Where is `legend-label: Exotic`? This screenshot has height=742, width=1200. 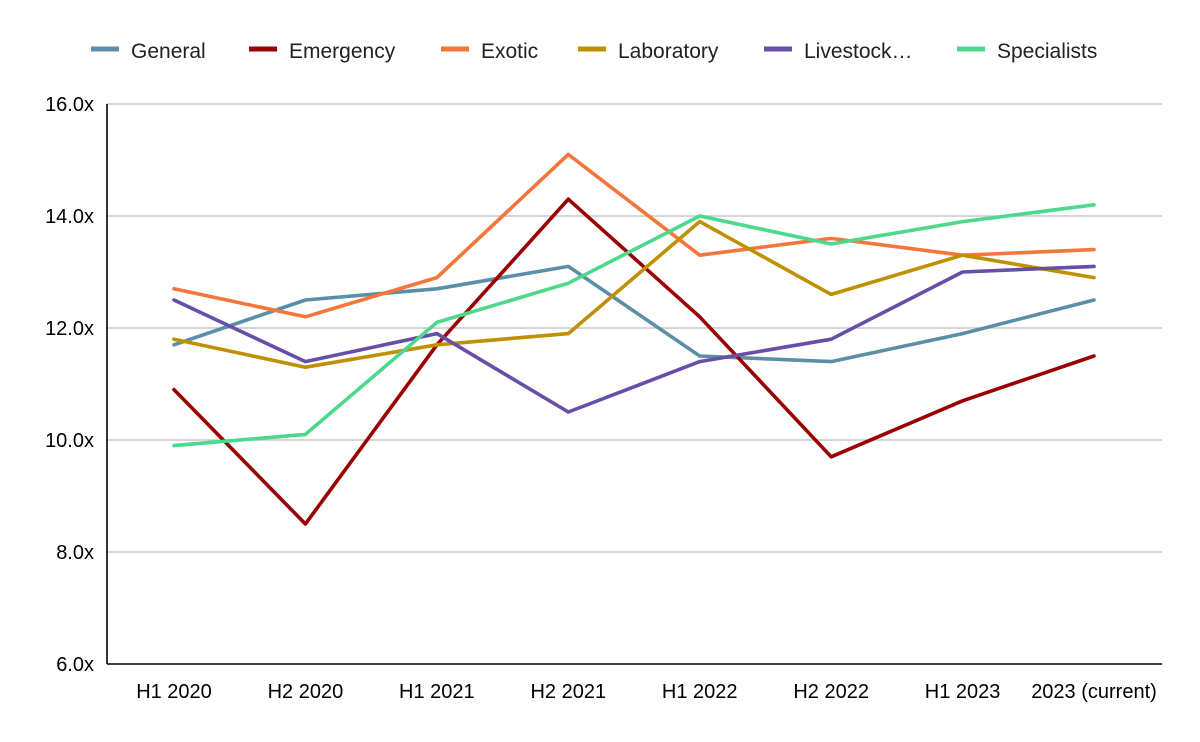
legend-label: Exotic is located at coordinates (509, 51).